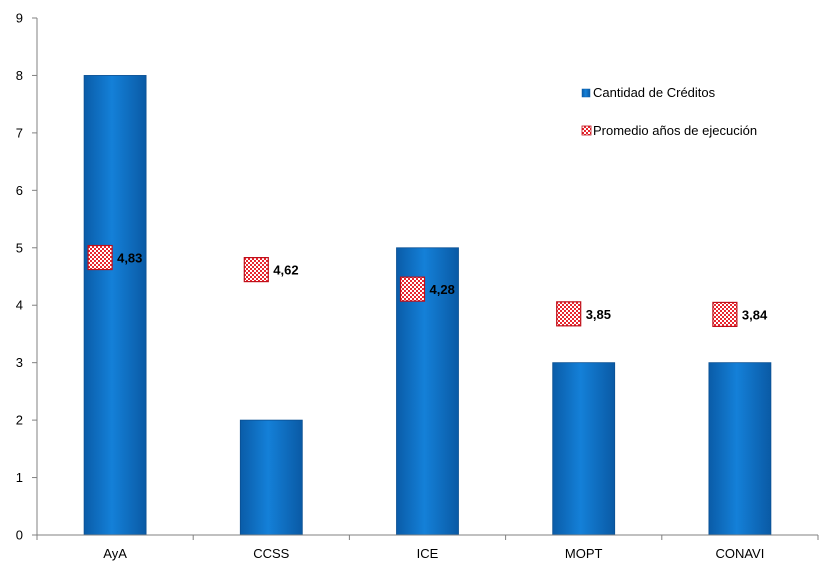 This screenshot has height=565, width=825. Describe the element at coordinates (115, 553) in the screenshot. I see `x-tick-label: AyA` at that location.